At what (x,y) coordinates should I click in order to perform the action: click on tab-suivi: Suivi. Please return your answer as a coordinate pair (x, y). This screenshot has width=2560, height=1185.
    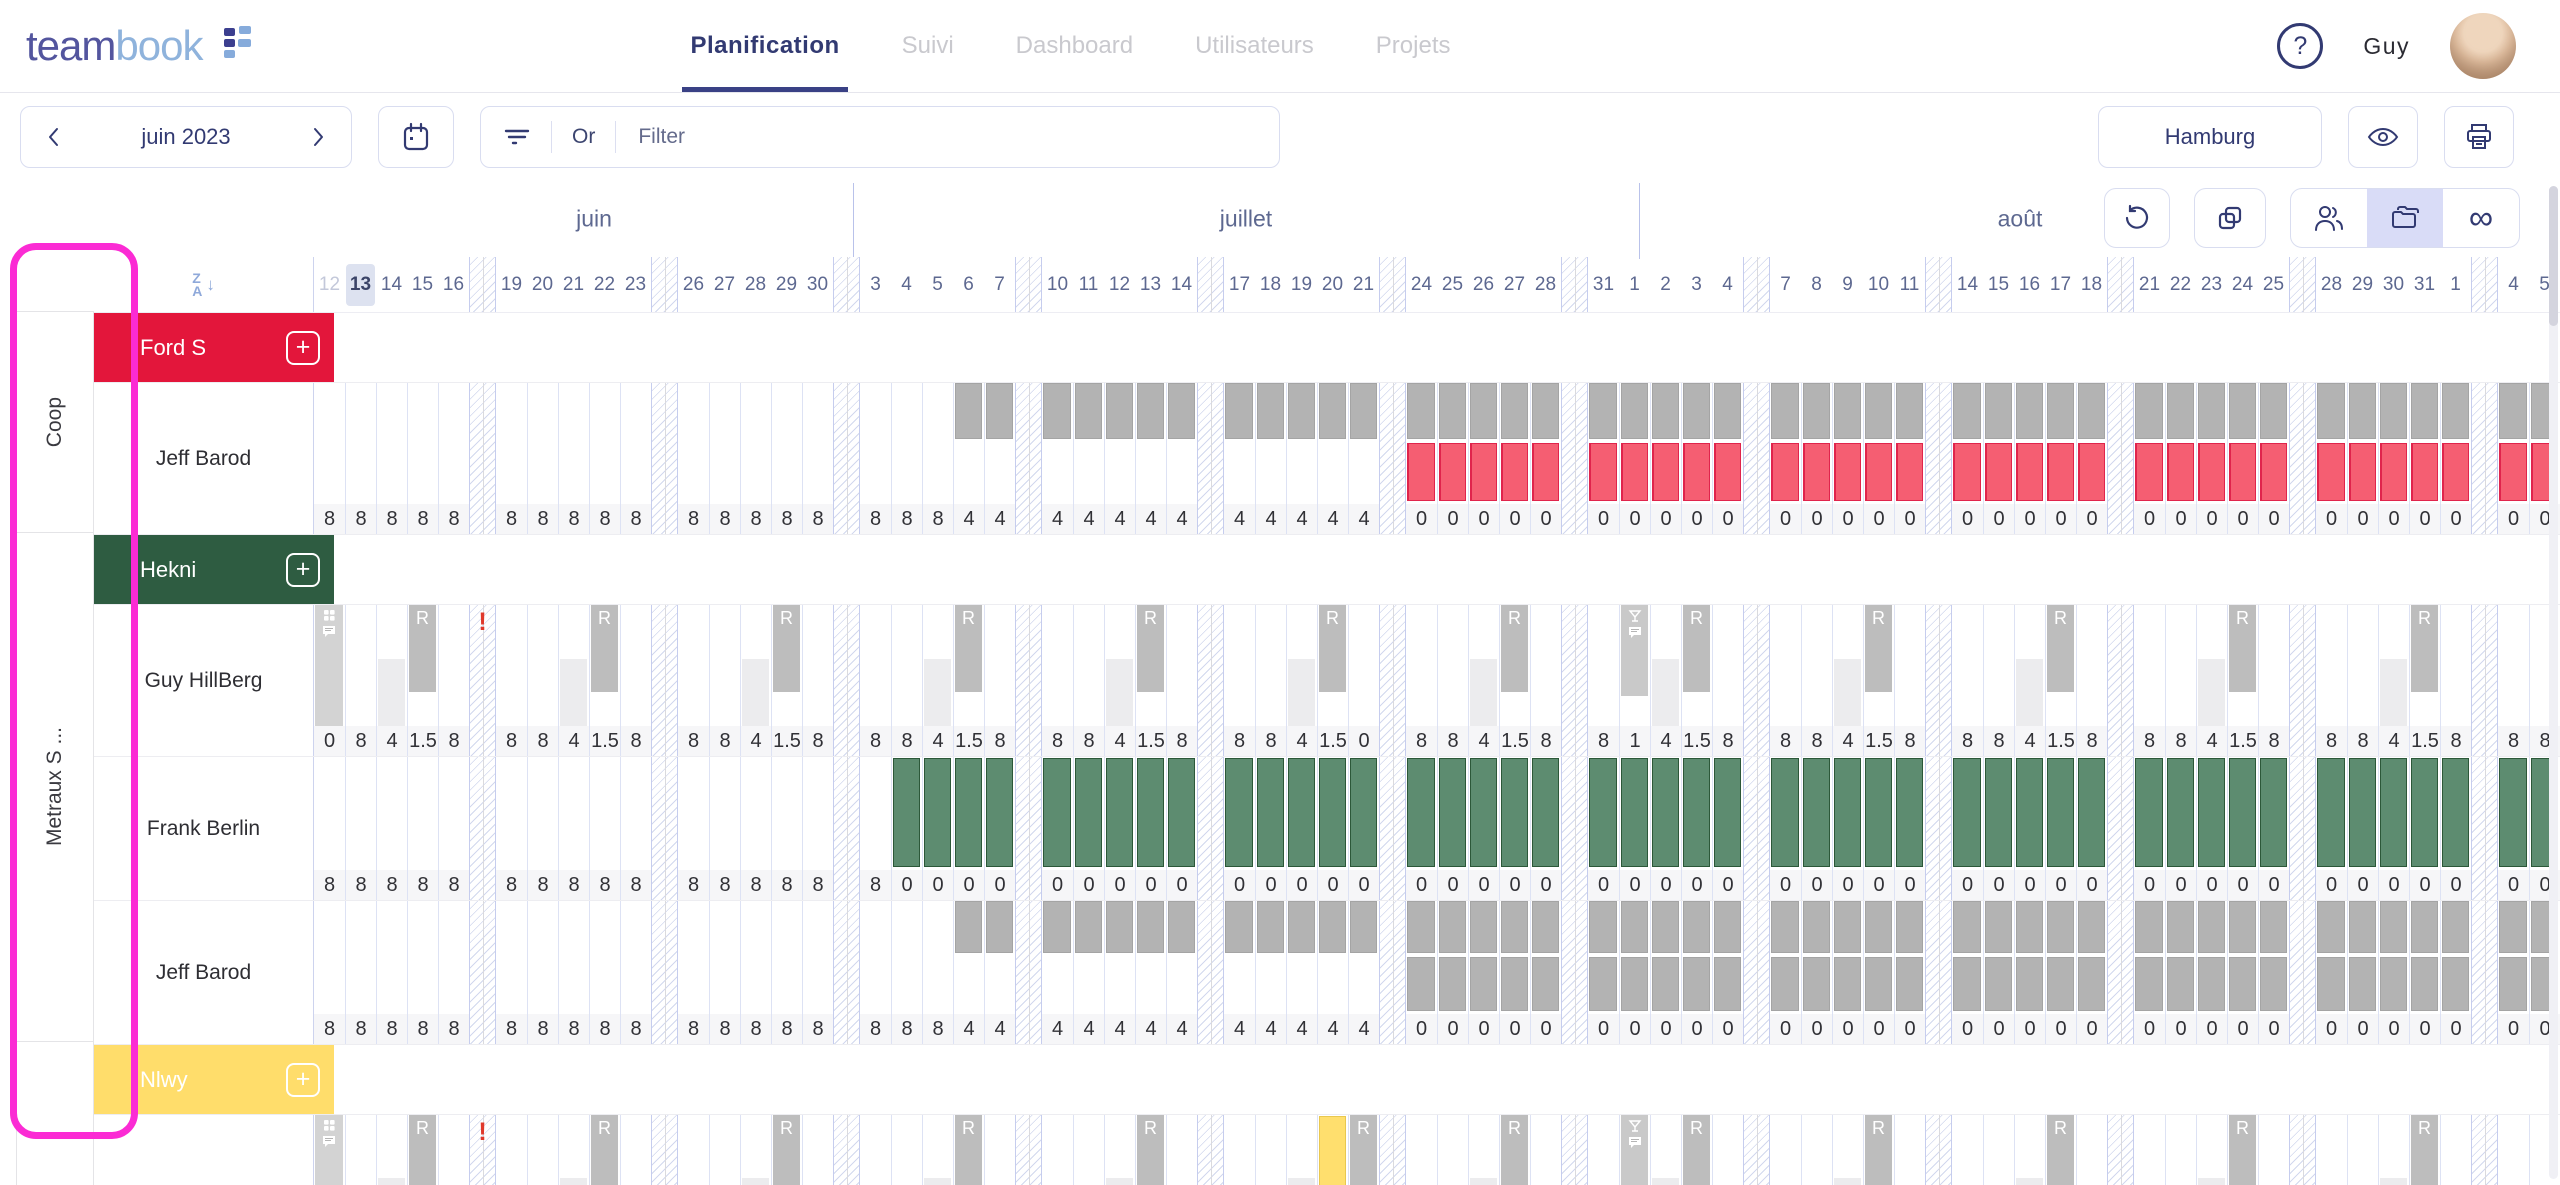
    Looking at the image, I should click on (927, 45).